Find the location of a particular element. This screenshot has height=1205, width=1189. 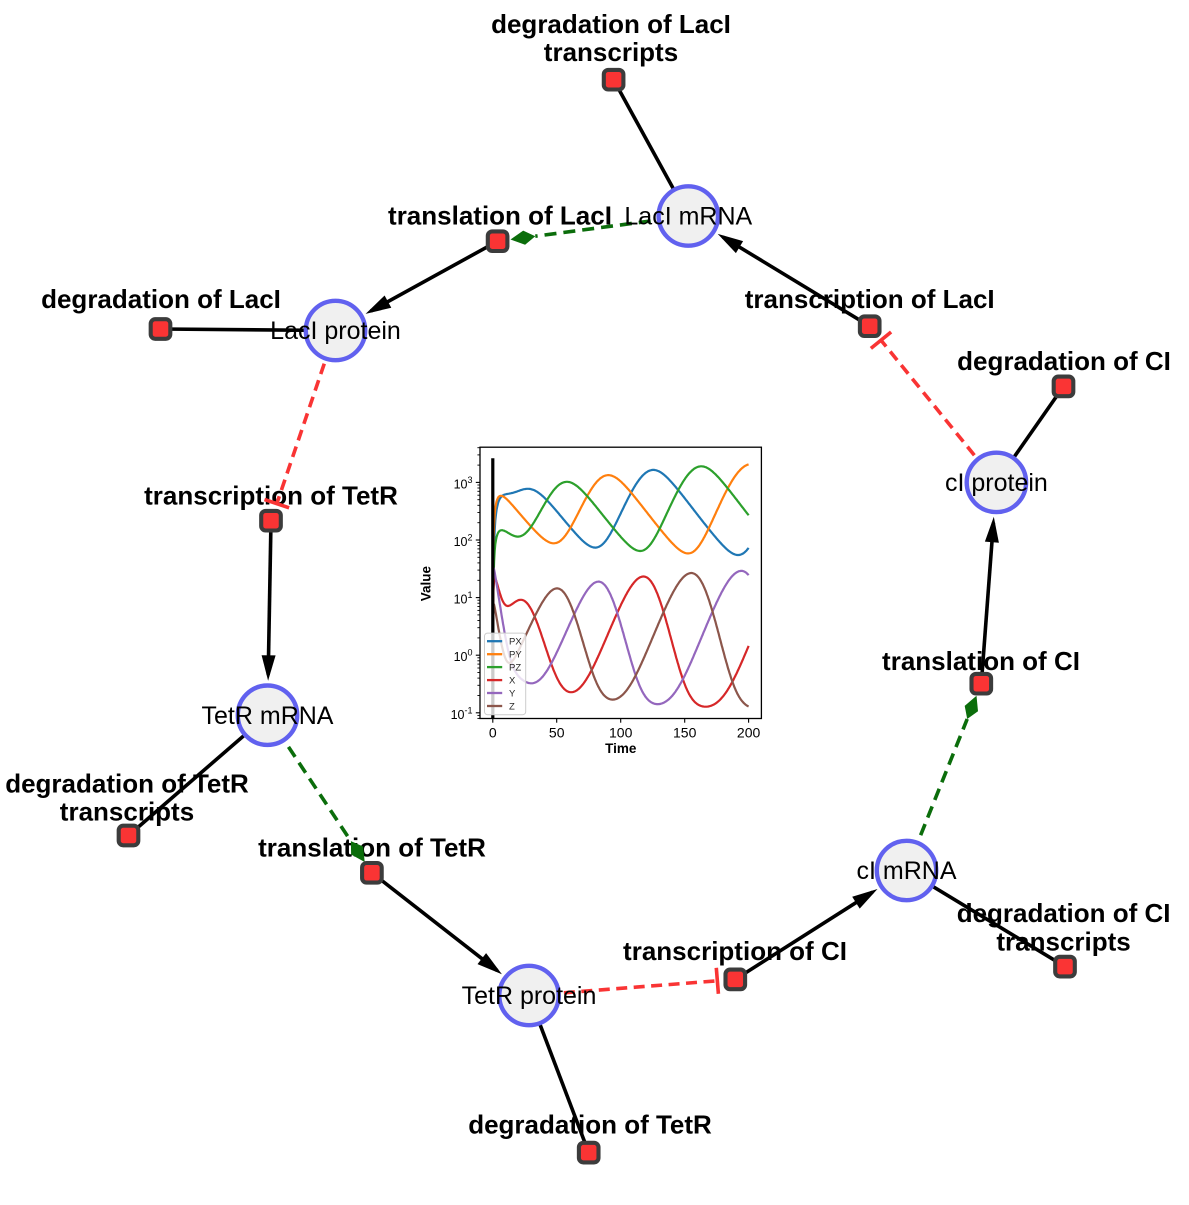

svg-text: transcription of CI is located at coordinates (735, 951).